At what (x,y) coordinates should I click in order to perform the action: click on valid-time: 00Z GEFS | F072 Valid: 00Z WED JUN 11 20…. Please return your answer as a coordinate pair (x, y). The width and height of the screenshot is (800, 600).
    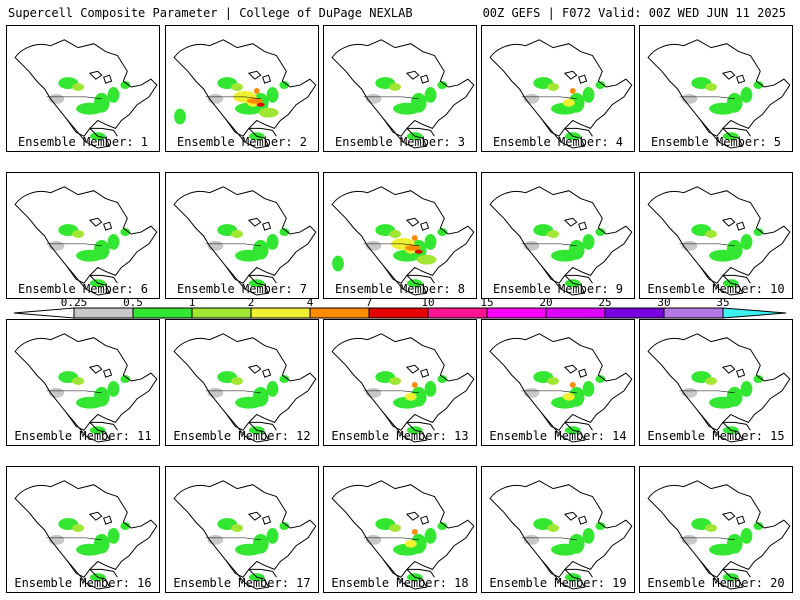
    Looking at the image, I should click on (634, 13).